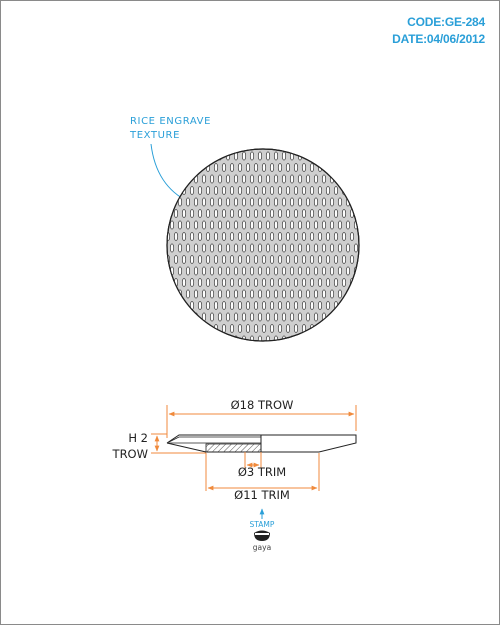 The image size is (500, 625). Describe the element at coordinates (262, 547) in the screenshot. I see `stamp-brand: gaya` at that location.